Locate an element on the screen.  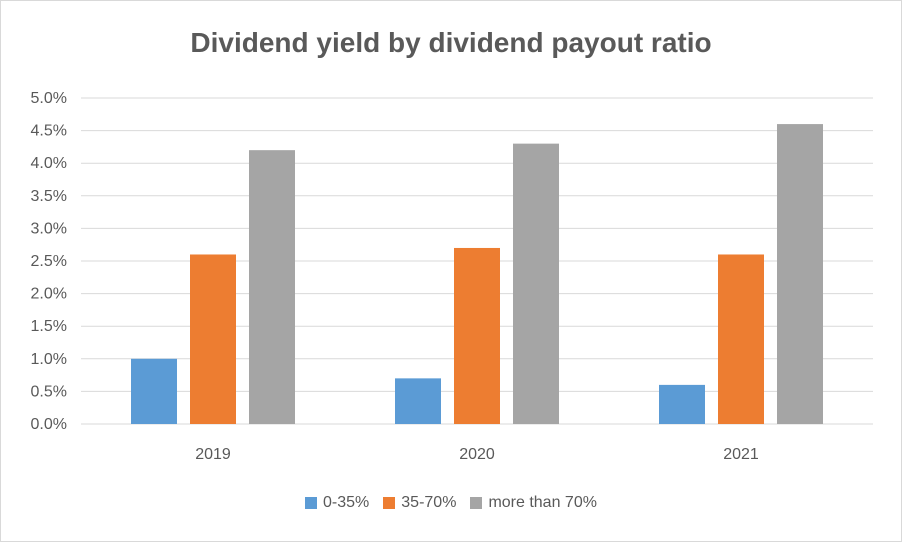
legend-label: 35-70% is located at coordinates (429, 502).